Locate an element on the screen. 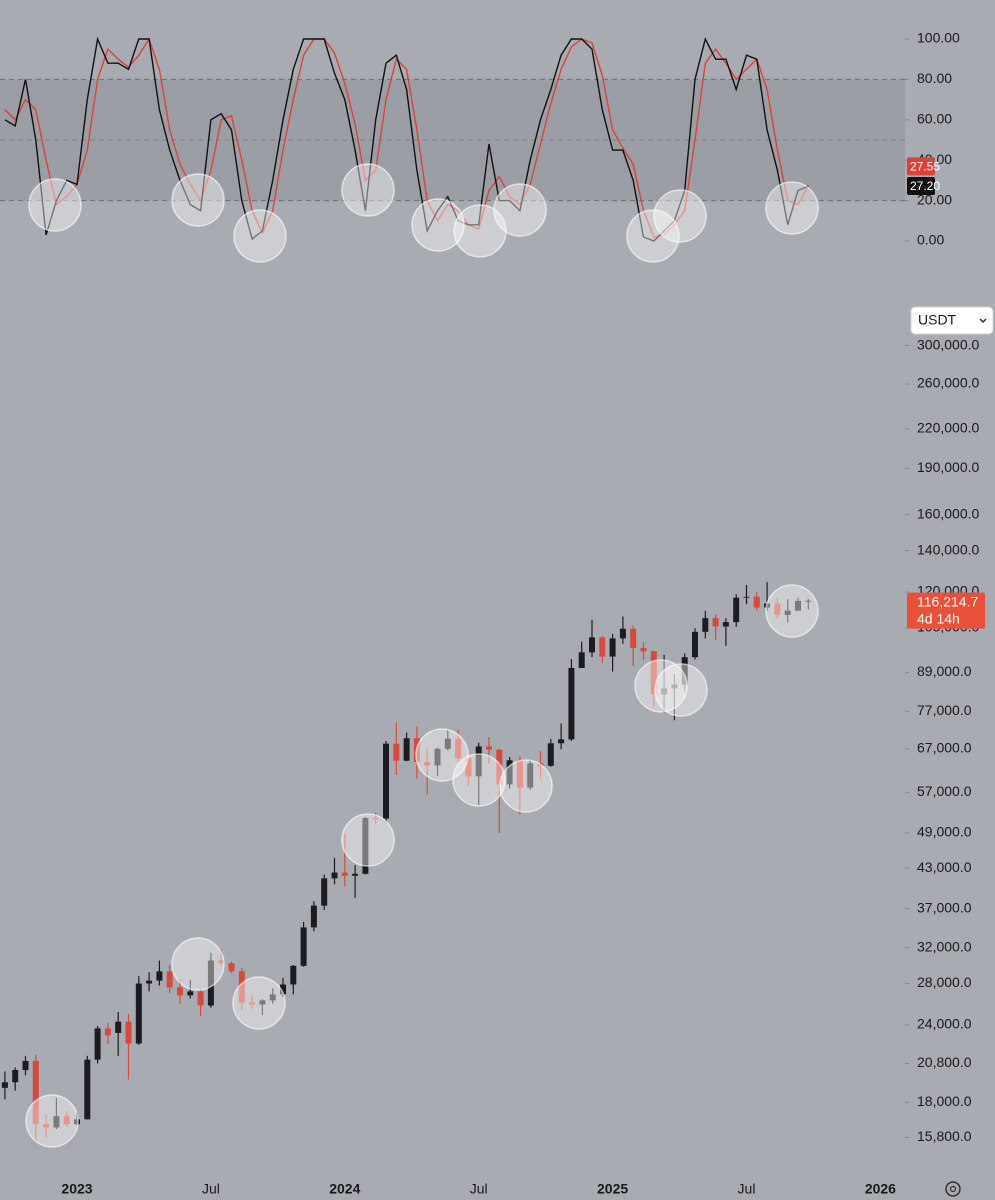  gear is located at coordinates (953, 1189).